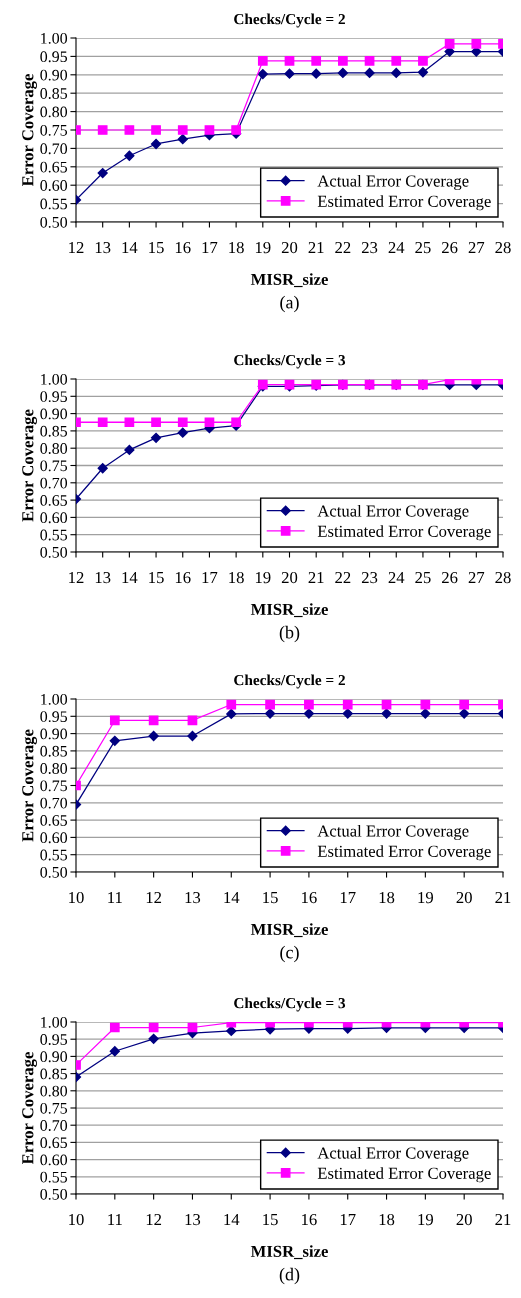 The image size is (521, 1298). I want to click on text: (d), so click(289, 1276).